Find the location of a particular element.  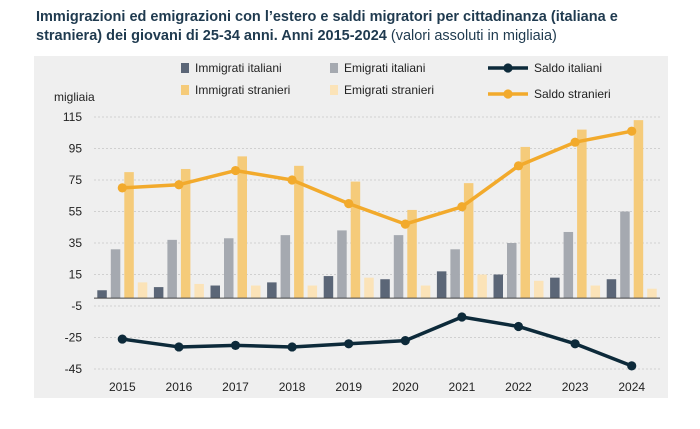

x-tick-label: 2019 is located at coordinates (348, 387).